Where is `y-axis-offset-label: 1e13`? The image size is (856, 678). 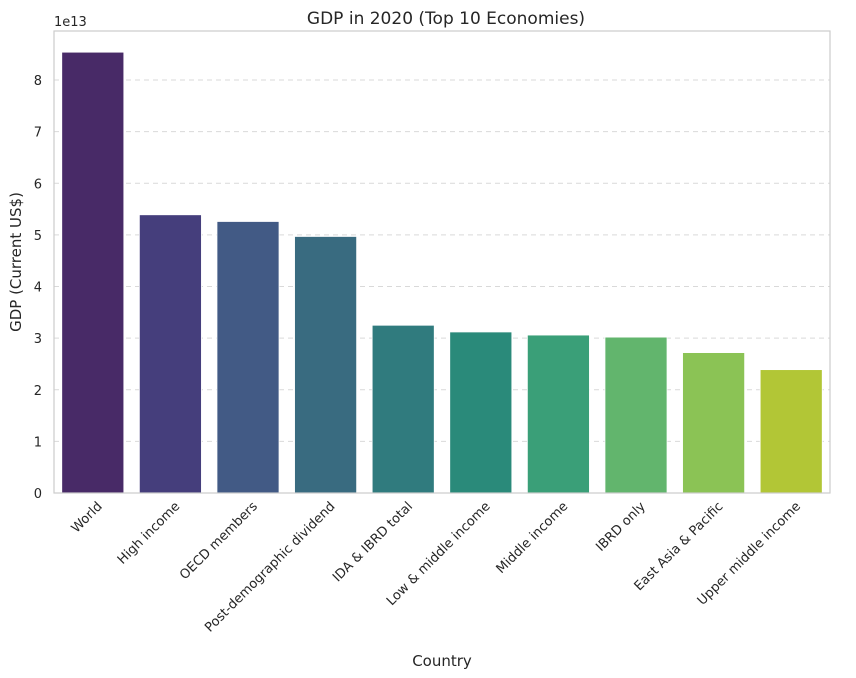
y-axis-offset-label: 1e13 is located at coordinates (70, 22).